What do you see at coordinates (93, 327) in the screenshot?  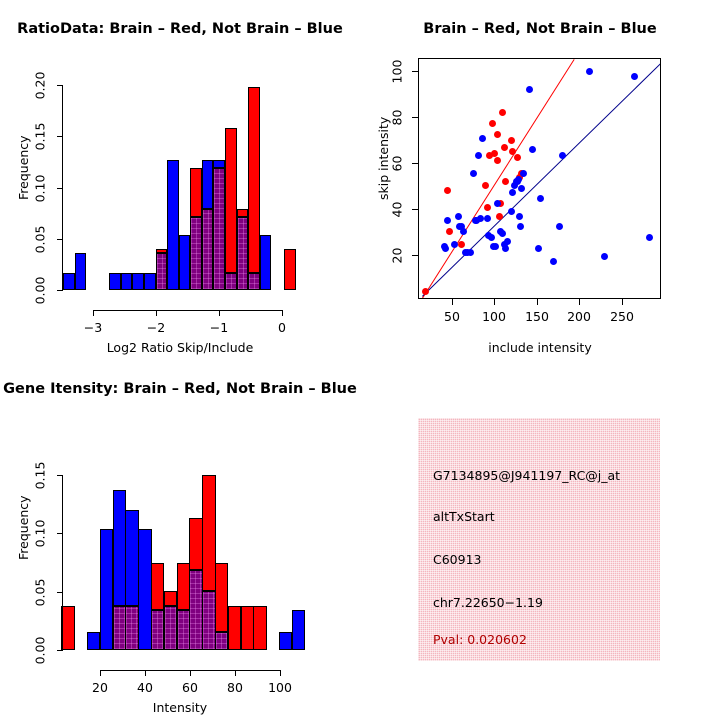 I see `ratio-hist-xtick-label: −3` at bounding box center [93, 327].